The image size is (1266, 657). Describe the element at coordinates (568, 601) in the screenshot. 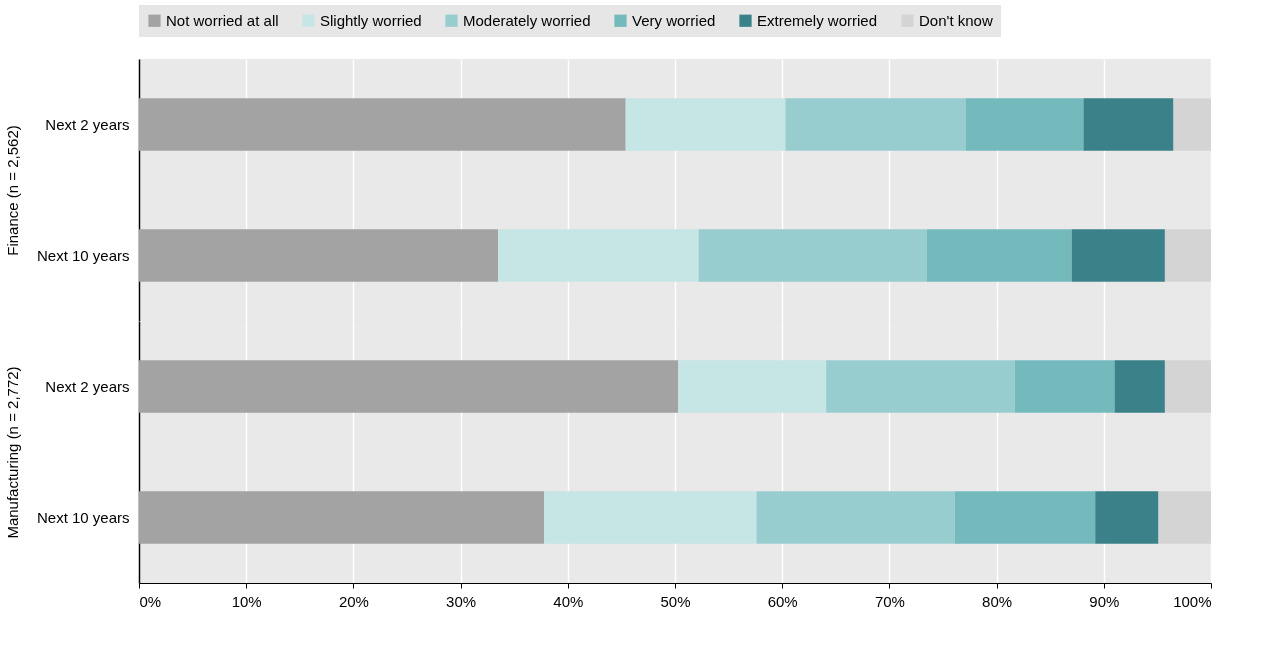

I see `x-tick-label: 40%` at that location.